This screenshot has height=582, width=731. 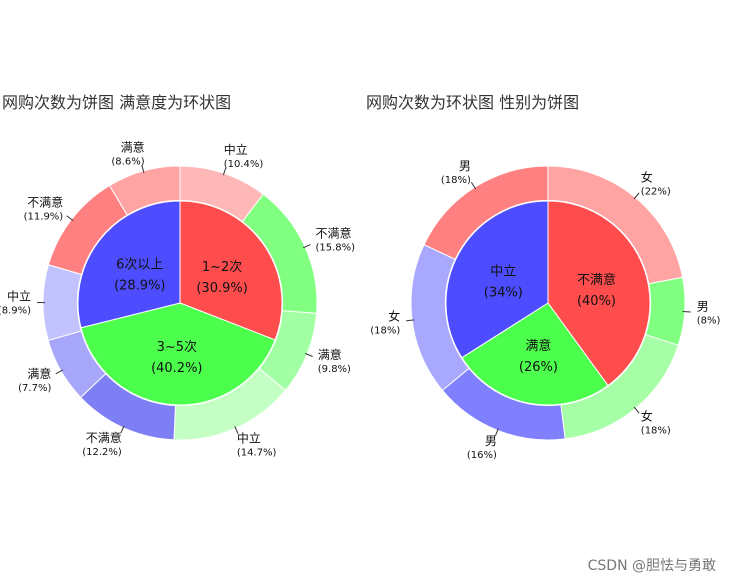 What do you see at coordinates (15, 311) in the screenshot?
I see `outer-slice-pct: (8.9%)` at bounding box center [15, 311].